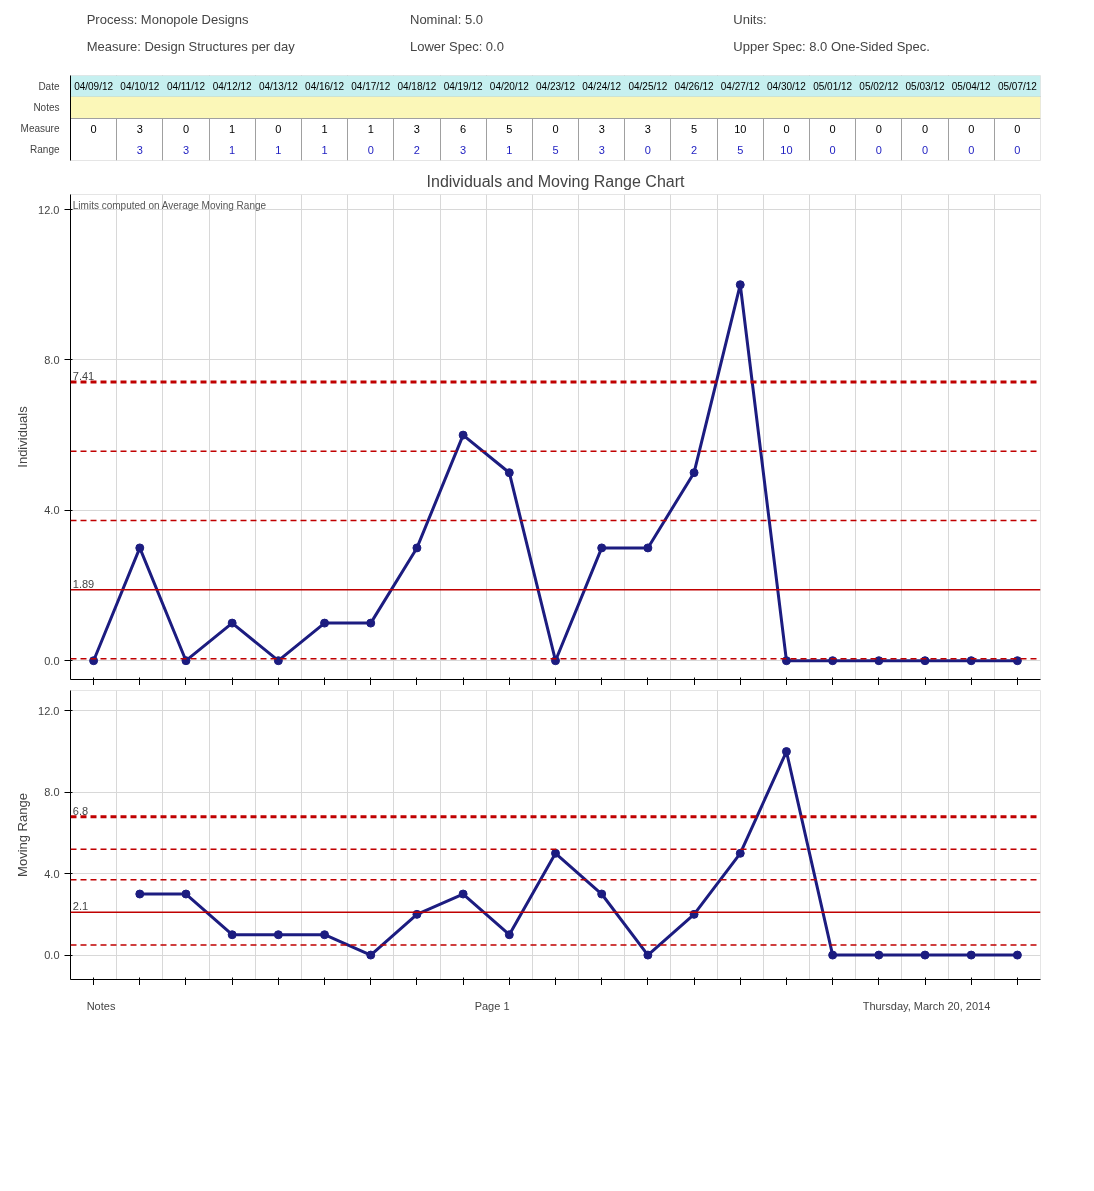 The image size is (1094, 1191). Describe the element at coordinates (694, 86) in the screenshot. I see `category-label: 04/26/12` at that location.